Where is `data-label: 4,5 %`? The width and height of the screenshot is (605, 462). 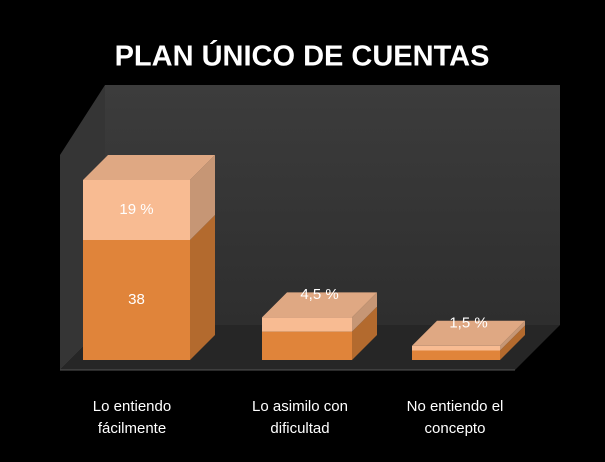
data-label: 4,5 % is located at coordinates (319, 294).